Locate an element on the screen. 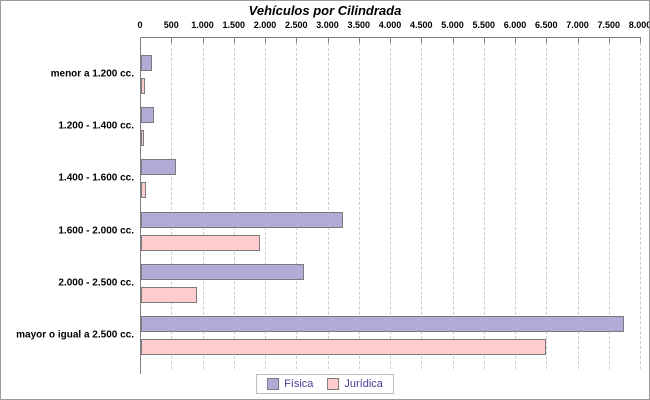 This screenshot has height=400, width=650. x-tick-label: 7.000 is located at coordinates (577, 25).